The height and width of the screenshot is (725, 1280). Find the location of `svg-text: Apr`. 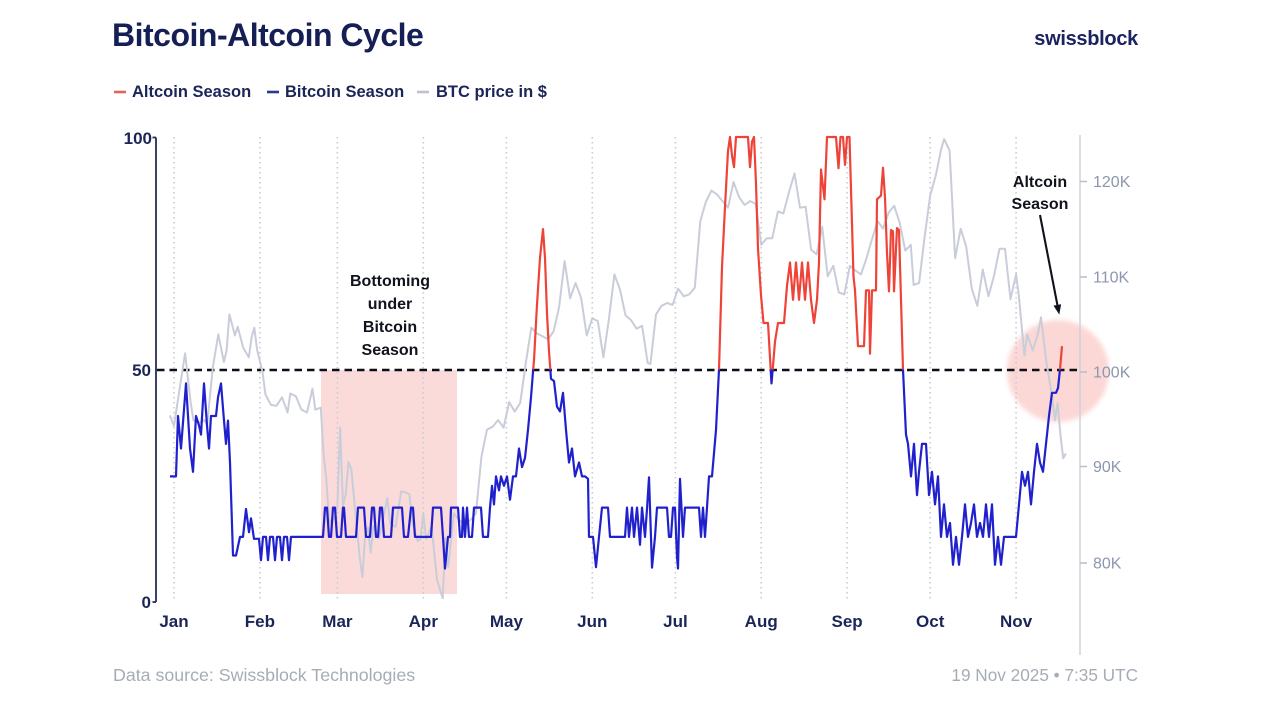

svg-text: Apr is located at coordinates (424, 621).